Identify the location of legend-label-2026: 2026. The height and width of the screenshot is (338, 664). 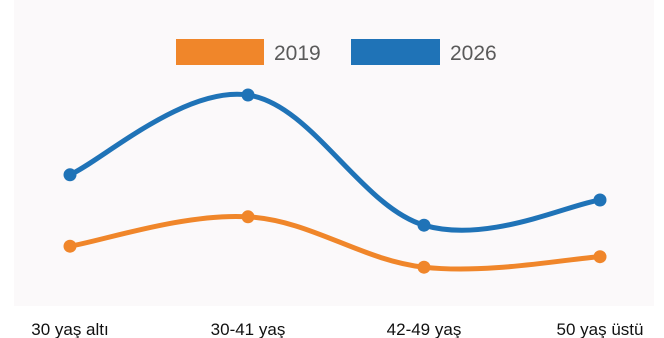
(473, 53).